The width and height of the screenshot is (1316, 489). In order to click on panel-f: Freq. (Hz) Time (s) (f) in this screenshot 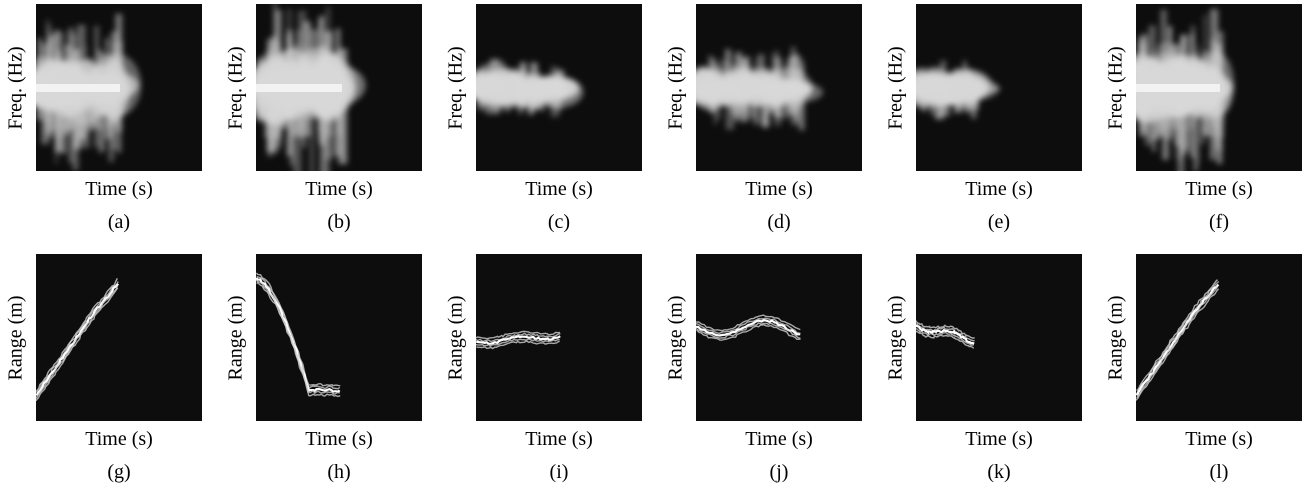, I will do `click(1210, 120)`.